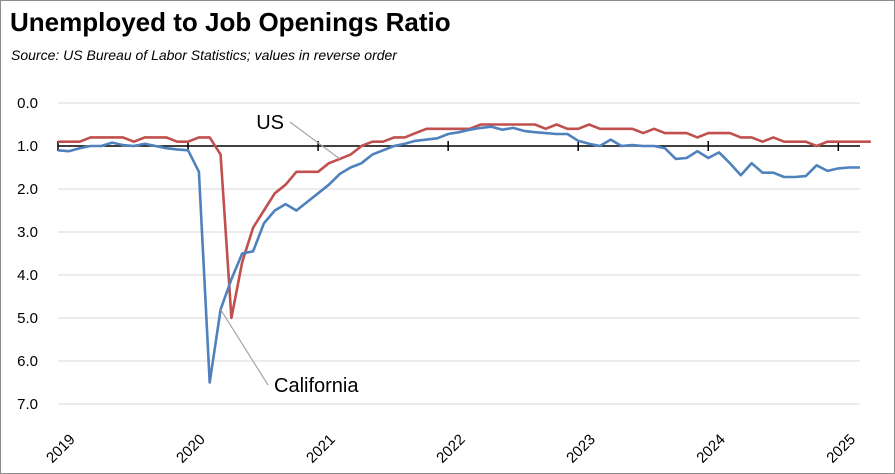 This screenshot has height=474, width=895. Describe the element at coordinates (27, 146) in the screenshot. I see `y-tick-label: 1.0` at that location.